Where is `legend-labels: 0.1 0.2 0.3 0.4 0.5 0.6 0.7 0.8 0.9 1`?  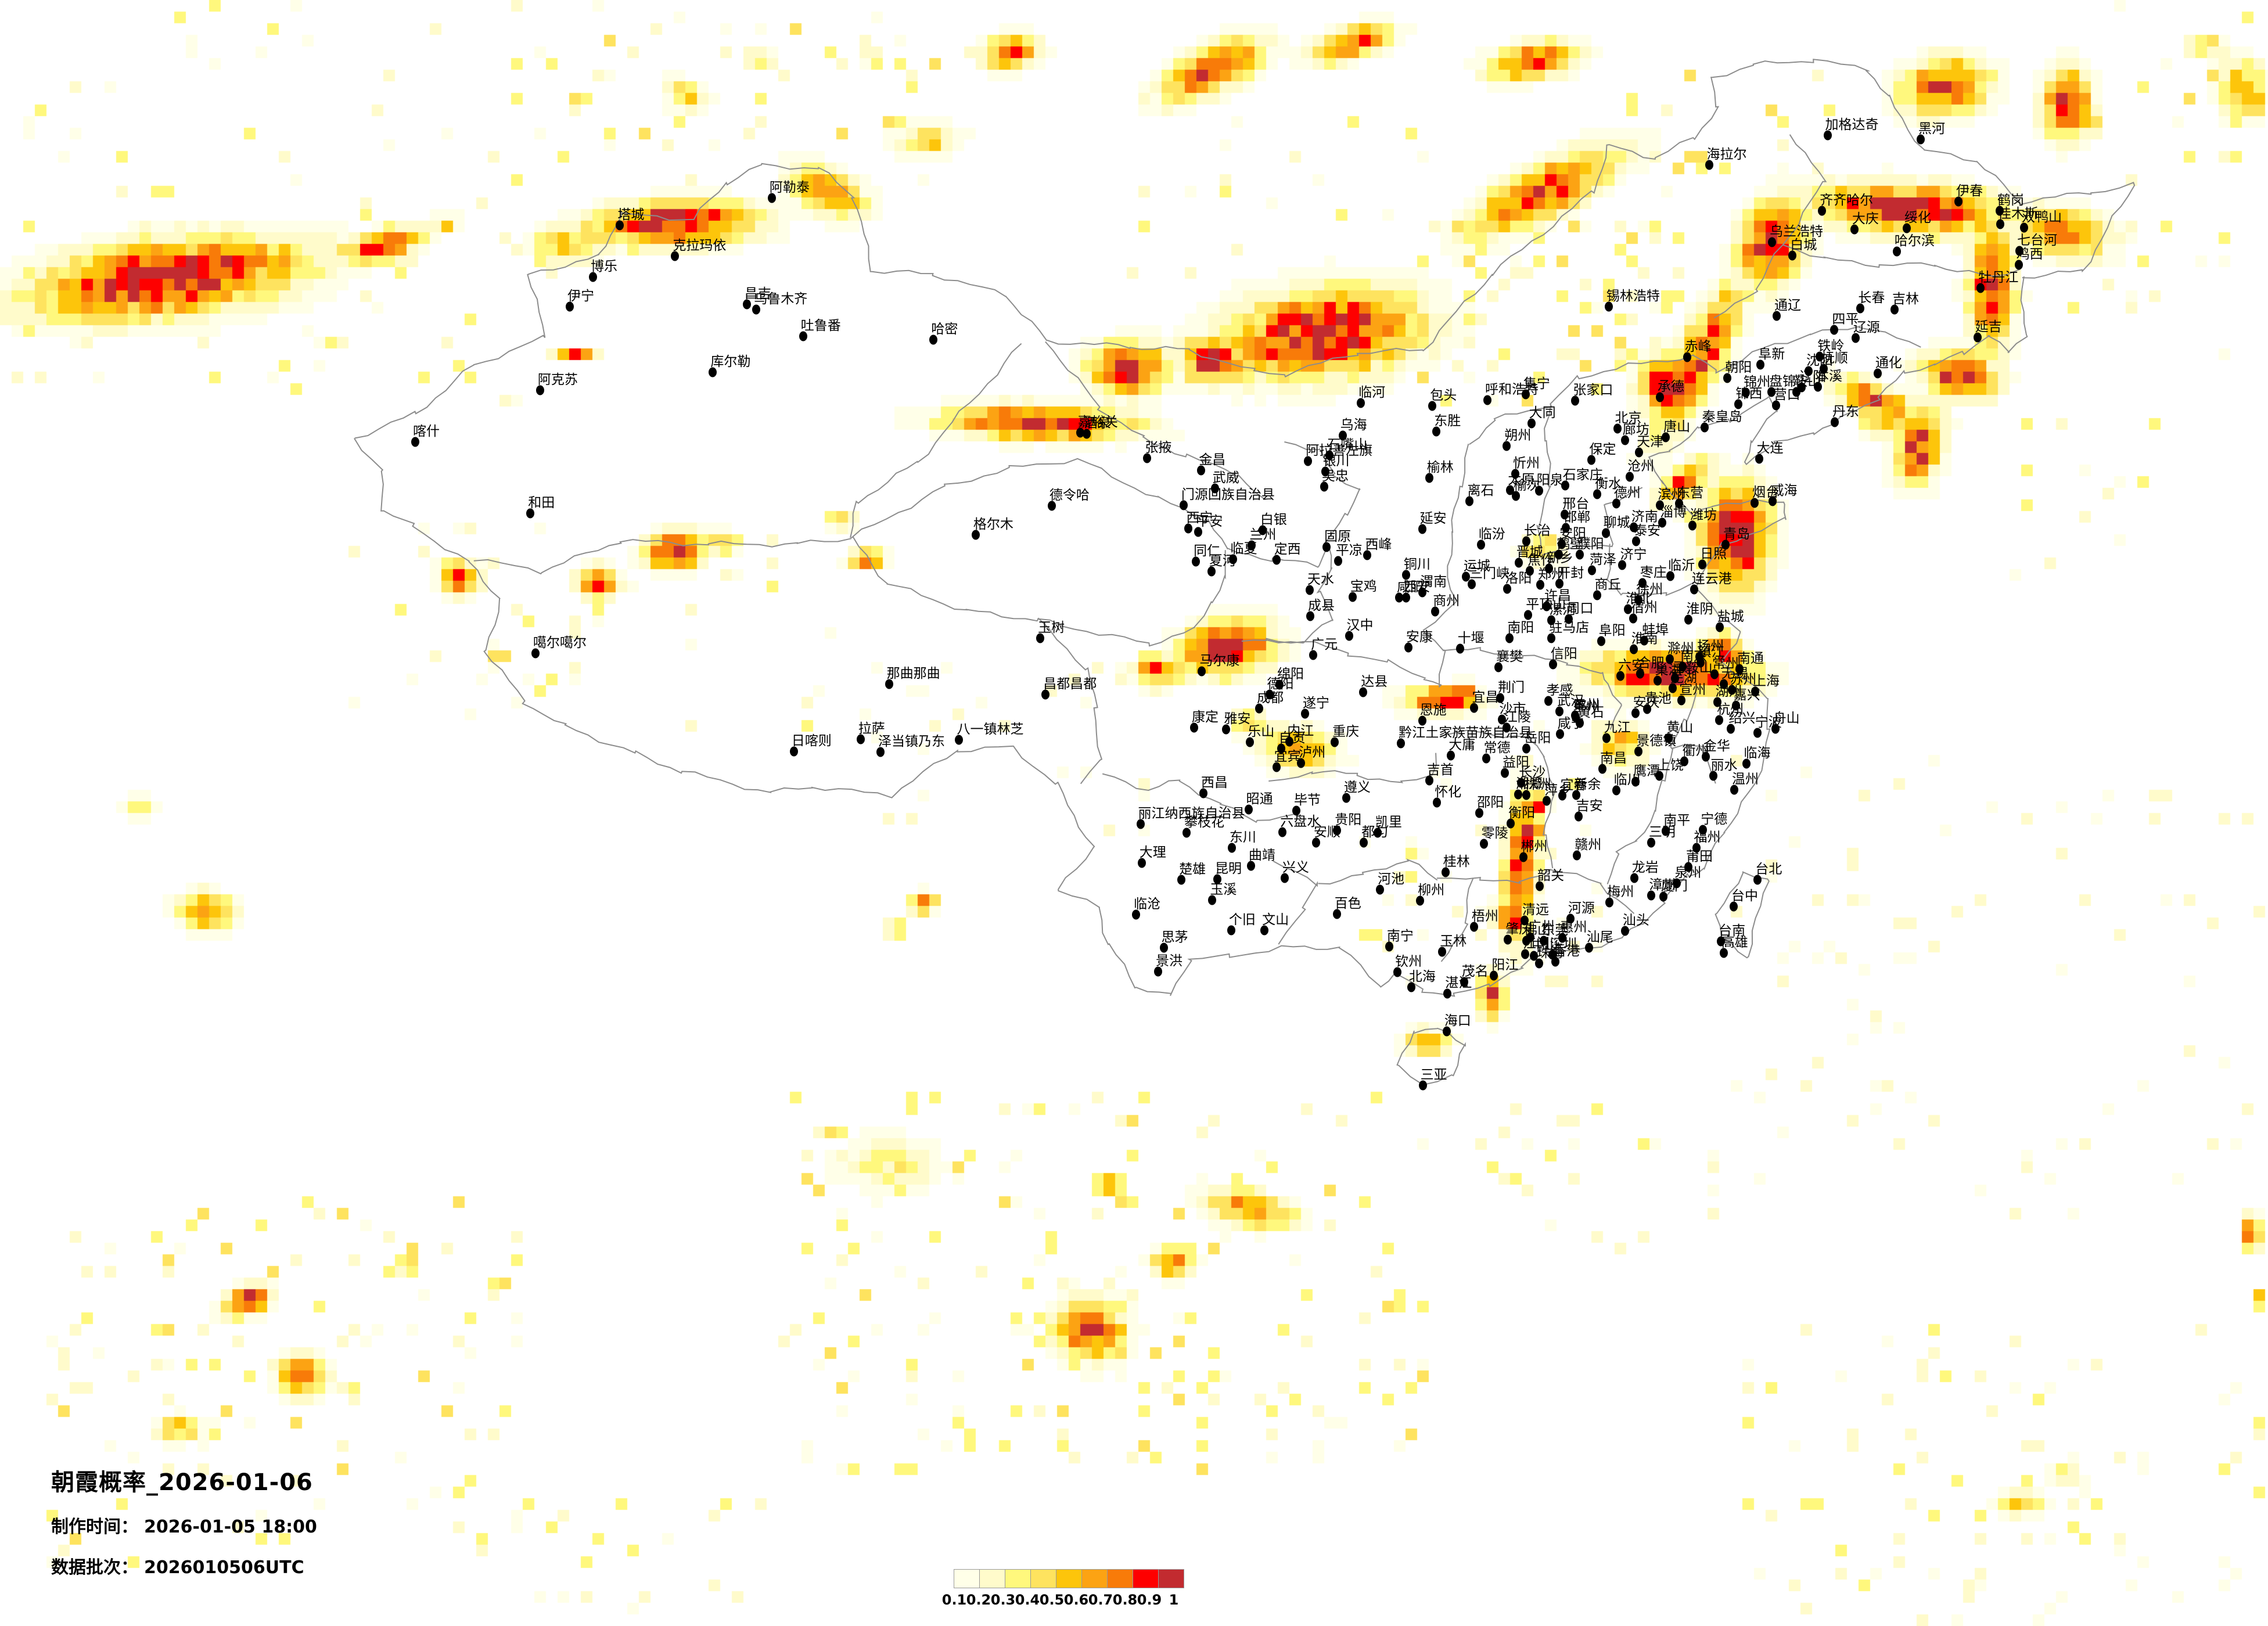 legend-labels: 0.1 0.2 0.3 0.4 0.5 0.6 0.7 0.8 0.9 1 is located at coordinates (1063, 1600).